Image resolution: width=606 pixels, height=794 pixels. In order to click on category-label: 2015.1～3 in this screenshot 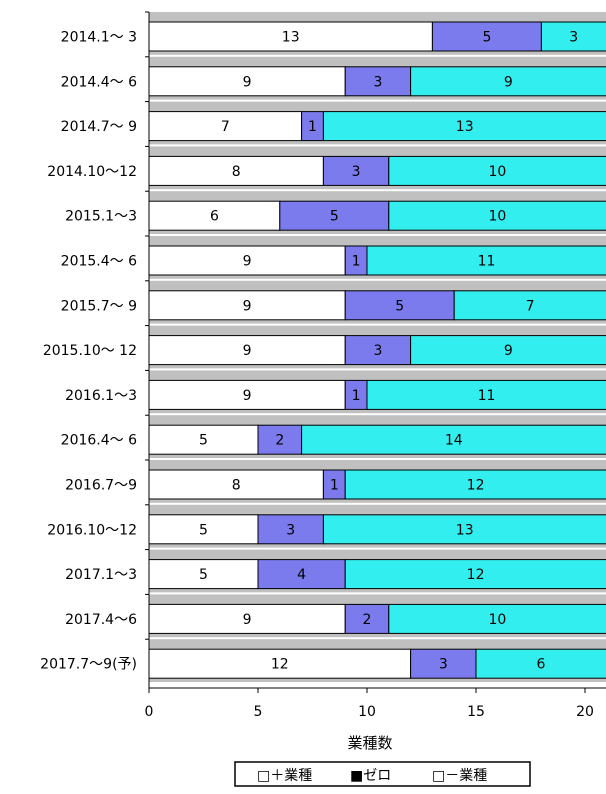, I will do `click(101, 217)`.